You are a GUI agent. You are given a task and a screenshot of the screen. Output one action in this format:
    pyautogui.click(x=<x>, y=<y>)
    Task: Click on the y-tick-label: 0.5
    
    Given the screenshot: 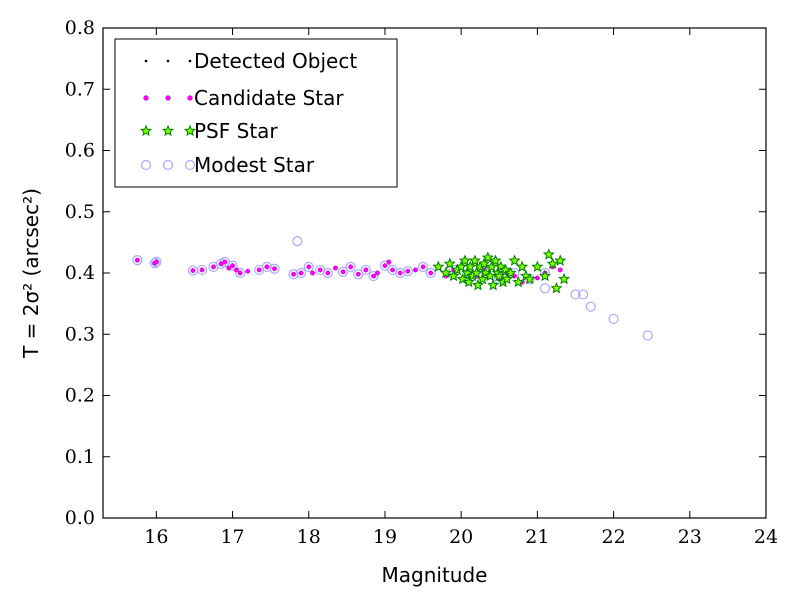 What is the action you would take?
    pyautogui.click(x=80, y=212)
    